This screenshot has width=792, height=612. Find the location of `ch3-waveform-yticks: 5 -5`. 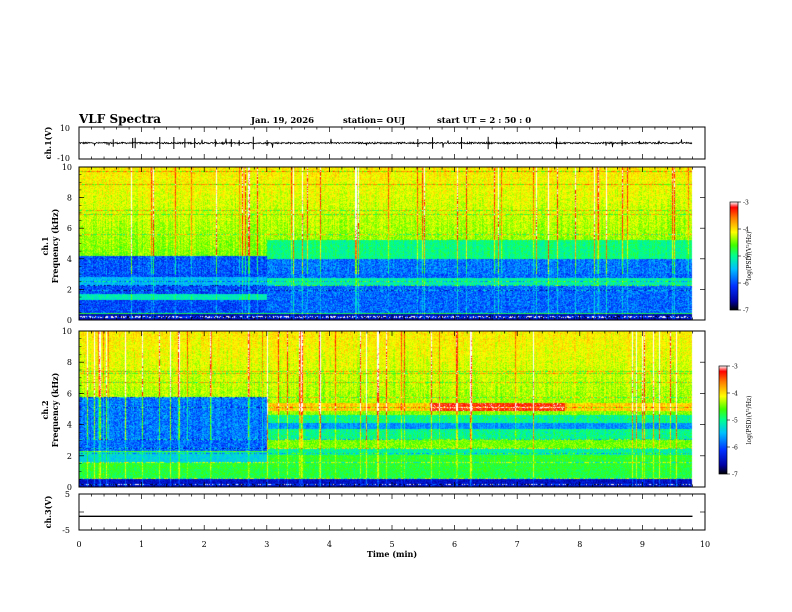

ch3-waveform-yticks: 5 -5 is located at coordinates (383, 512).